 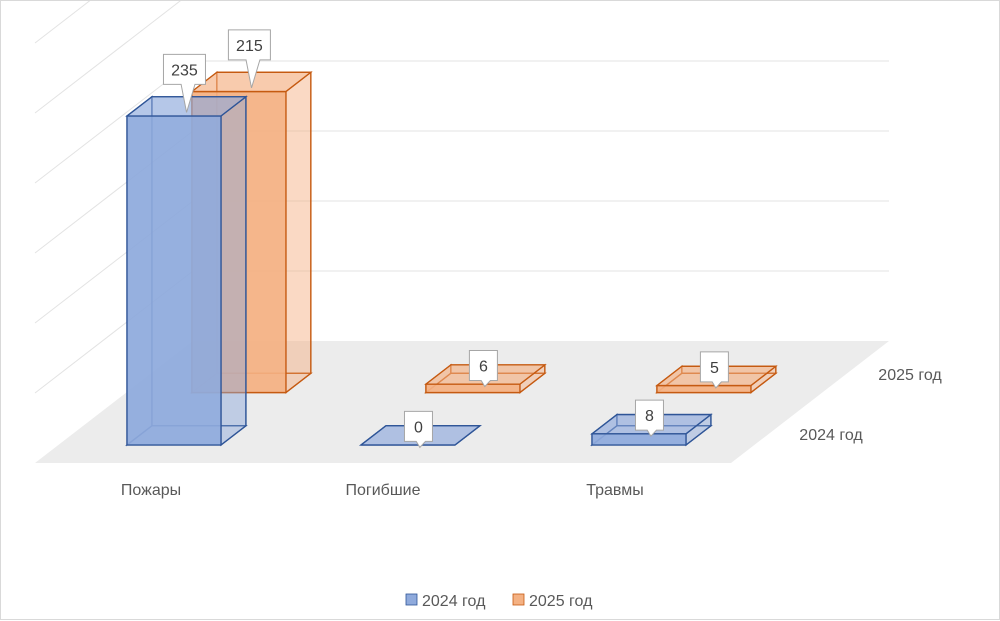 What do you see at coordinates (615, 490) in the screenshot?
I see `category-label-2: Травмы` at bounding box center [615, 490].